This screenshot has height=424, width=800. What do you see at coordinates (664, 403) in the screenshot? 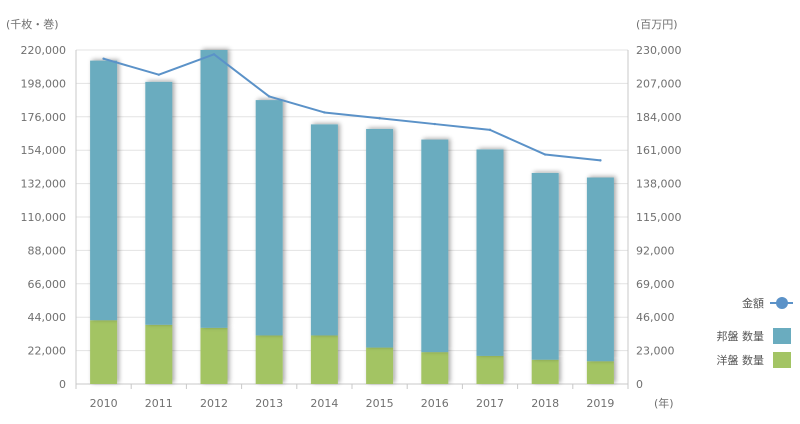
I see `x-unit: (年)` at bounding box center [664, 403].